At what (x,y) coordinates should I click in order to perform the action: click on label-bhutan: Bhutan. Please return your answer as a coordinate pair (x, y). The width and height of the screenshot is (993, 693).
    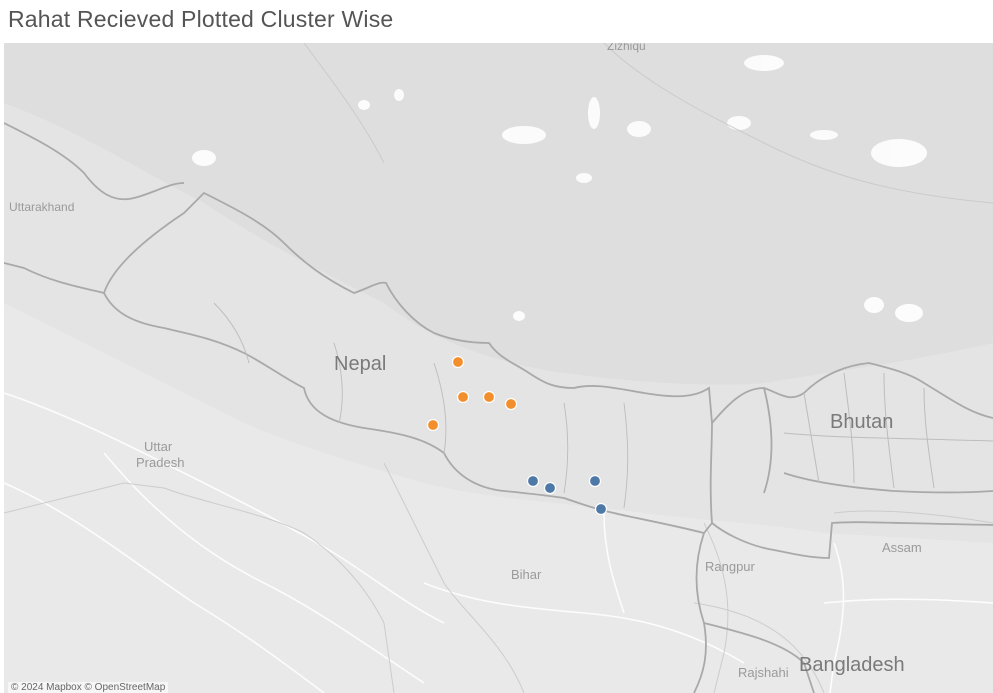
    Looking at the image, I should click on (862, 422).